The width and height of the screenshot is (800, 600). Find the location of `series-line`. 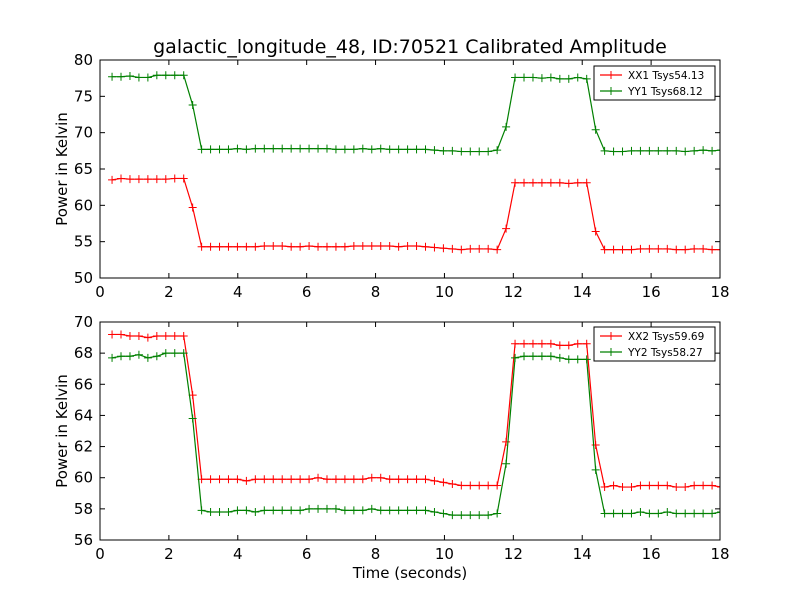

series-line is located at coordinates (415, 214).